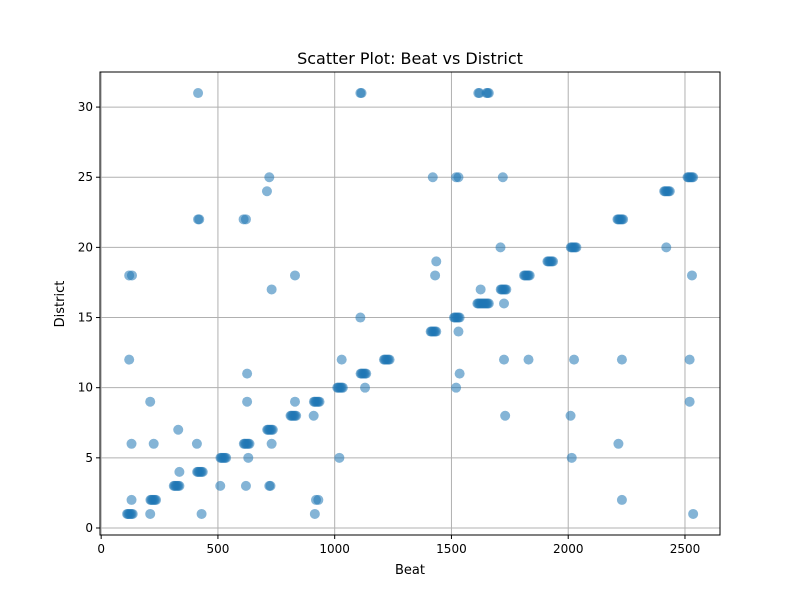 The width and height of the screenshot is (800, 600). I want to click on y-axis-ticks: 0 5 10 15 20 25 30, so click(89, 317).